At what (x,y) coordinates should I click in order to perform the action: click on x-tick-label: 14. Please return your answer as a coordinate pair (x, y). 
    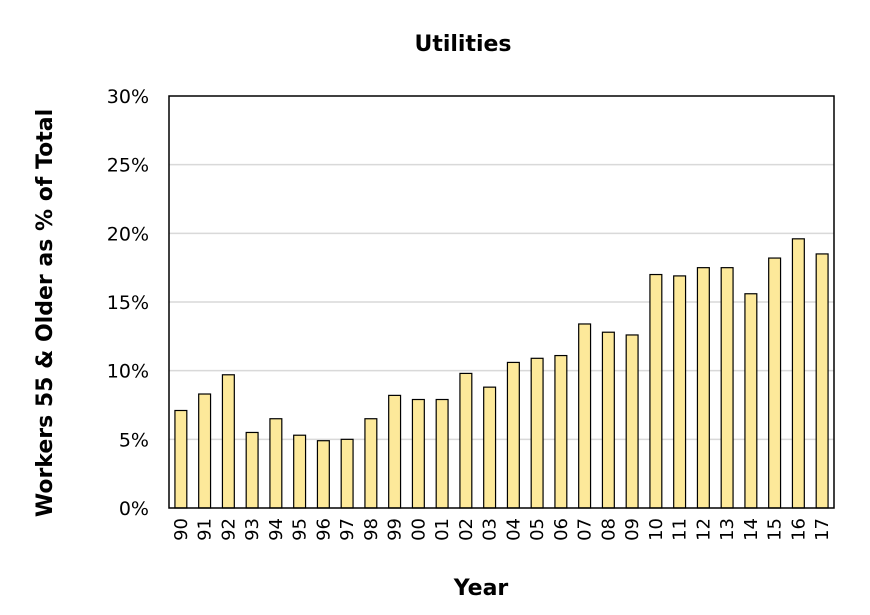
    Looking at the image, I should click on (751, 529).